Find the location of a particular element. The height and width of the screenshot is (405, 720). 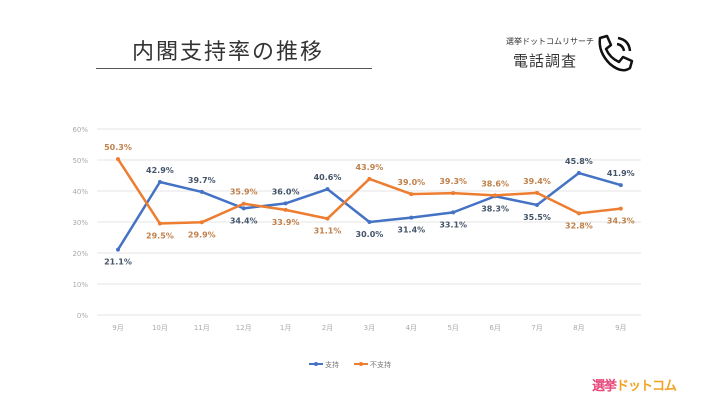

data-label: 40.6% is located at coordinates (328, 177).